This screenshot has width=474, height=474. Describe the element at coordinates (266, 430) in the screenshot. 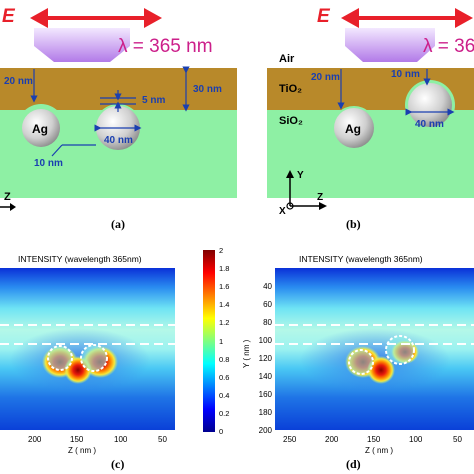

I see `y-tick: 200` at that location.